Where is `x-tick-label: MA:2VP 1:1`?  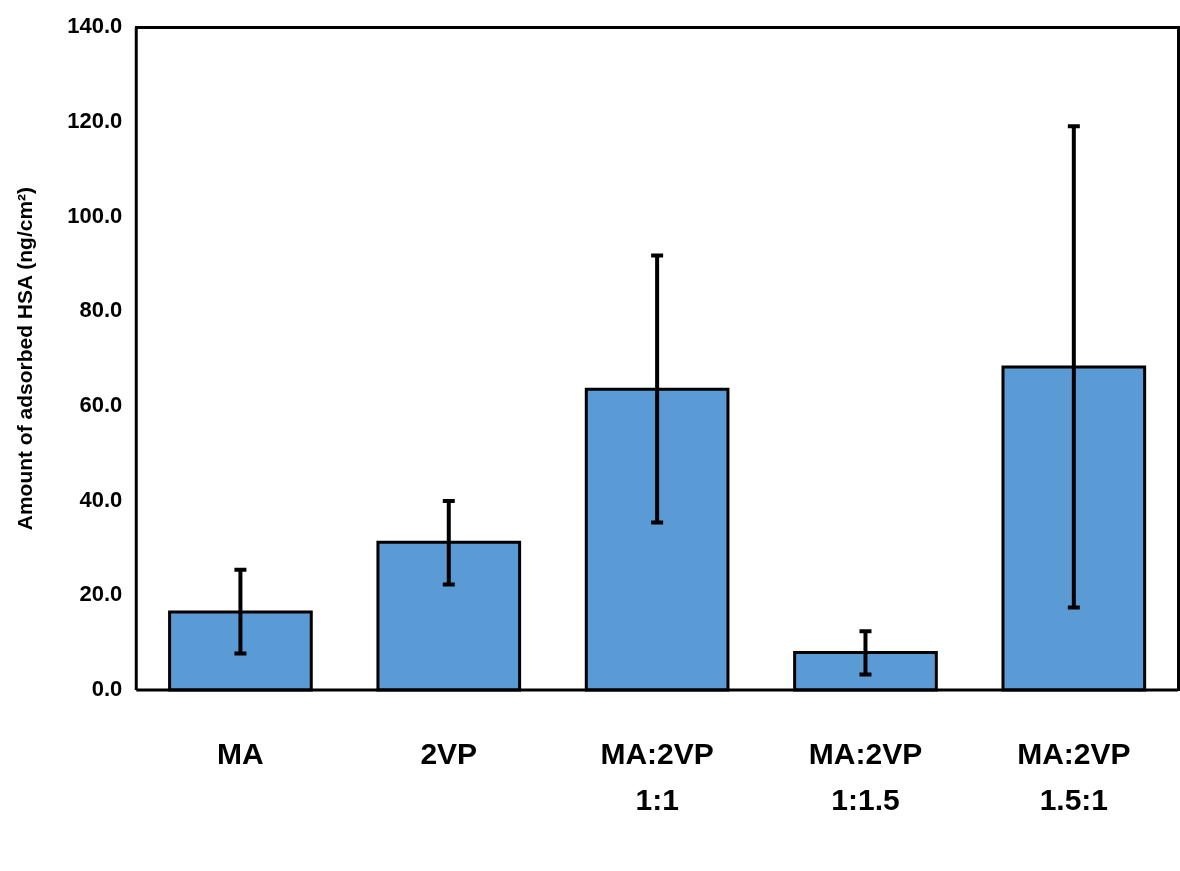
x-tick-label: MA:2VP 1:1 is located at coordinates (657, 776).